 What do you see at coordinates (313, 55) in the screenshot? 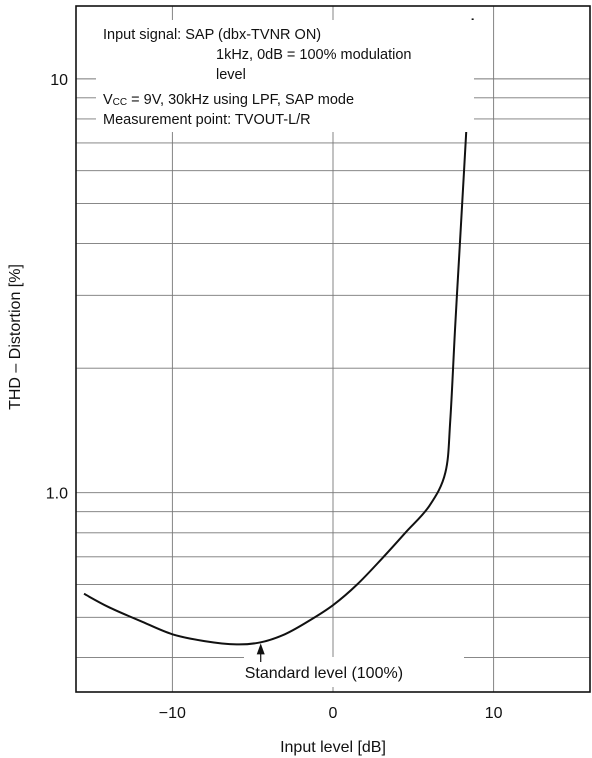
I see `note-modulation: 1kHz, 0dB = 100% modulation` at bounding box center [313, 55].